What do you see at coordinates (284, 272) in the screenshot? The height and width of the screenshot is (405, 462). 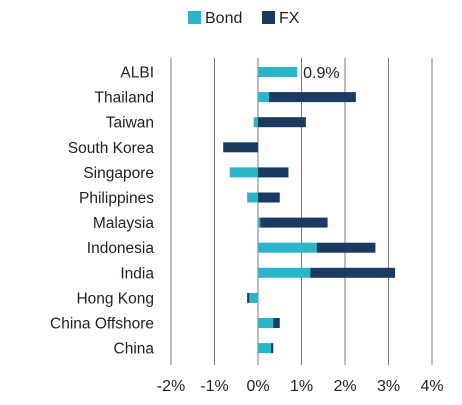 I see `bar-bond-india` at bounding box center [284, 272].